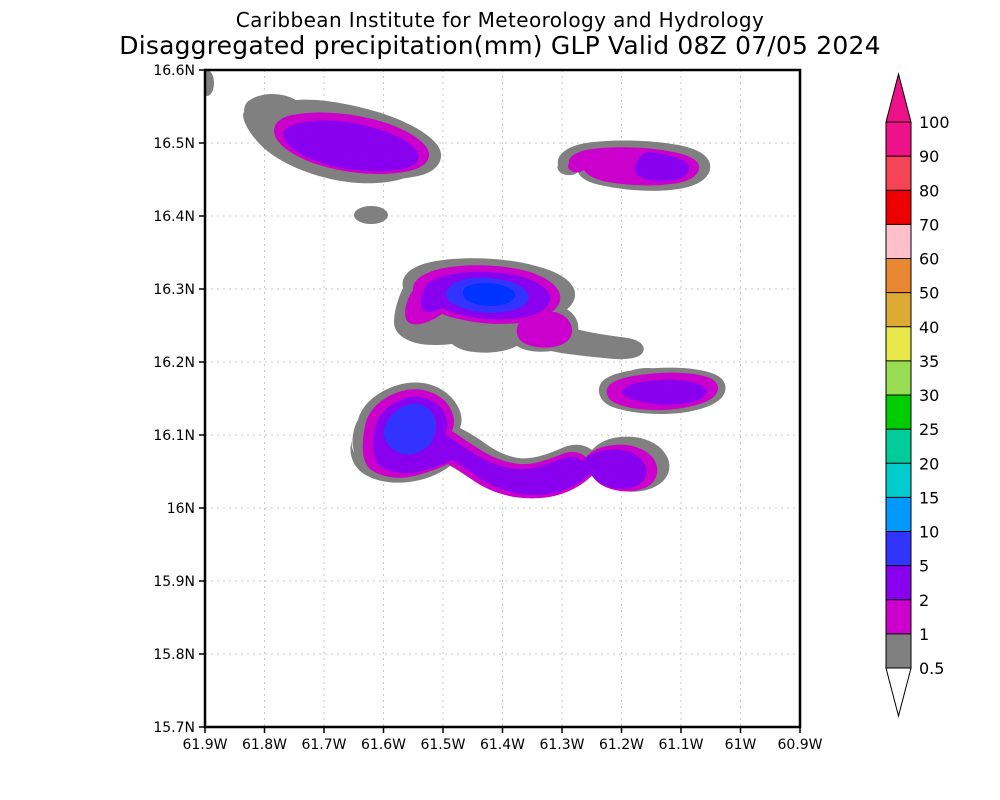 Image resolution: width=1000 pixels, height=800 pixels. Describe the element at coordinates (174, 71) in the screenshot. I see `y-tick-label: 16.6N` at that location.